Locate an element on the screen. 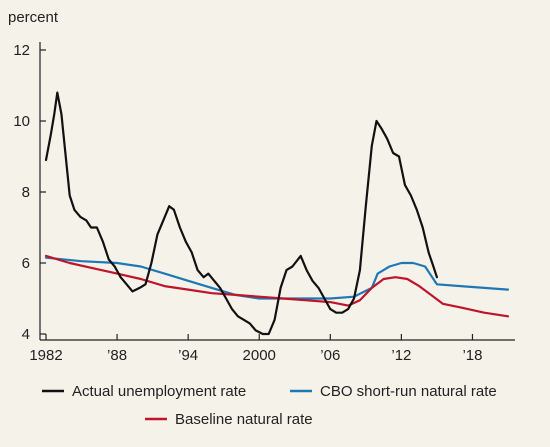 The height and width of the screenshot is (447, 550). y-tick-label: 12 is located at coordinates (21, 50).